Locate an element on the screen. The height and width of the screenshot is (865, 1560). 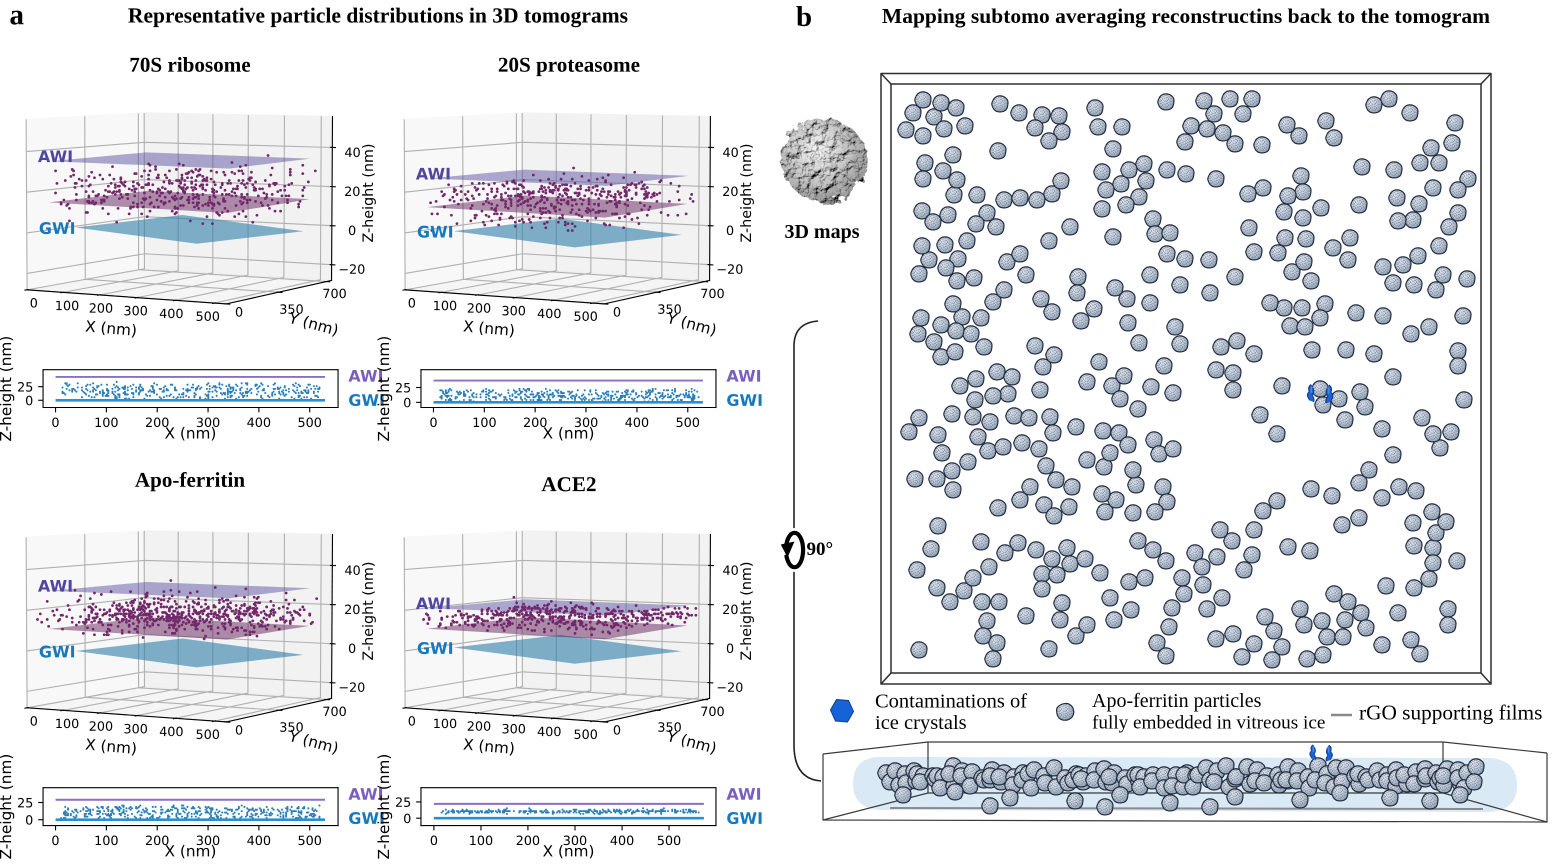
svg-text: Contaminations of is located at coordinates (951, 702).